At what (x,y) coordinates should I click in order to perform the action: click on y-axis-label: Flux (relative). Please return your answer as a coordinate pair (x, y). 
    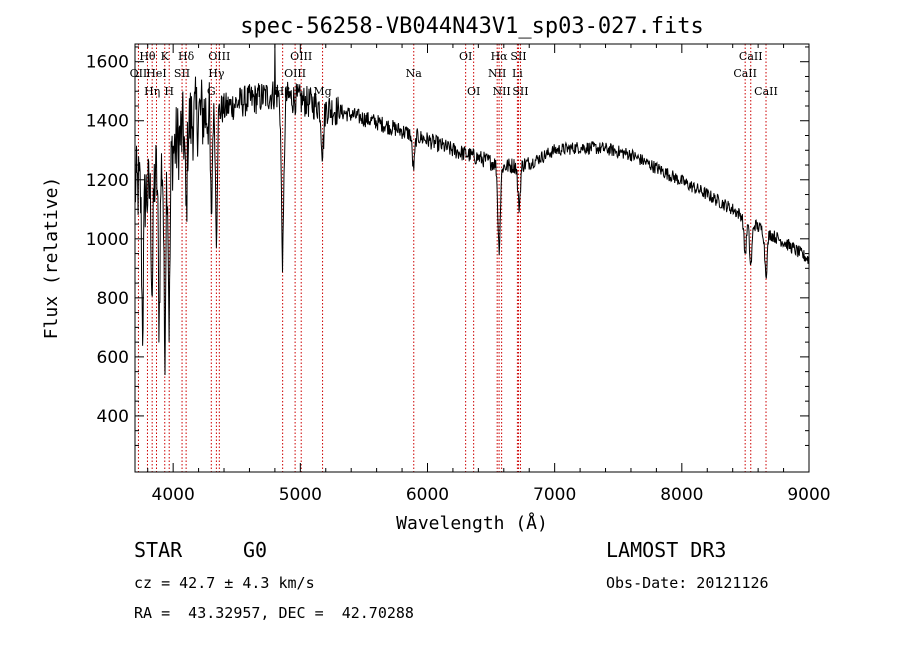
    Looking at the image, I should click on (51, 258).